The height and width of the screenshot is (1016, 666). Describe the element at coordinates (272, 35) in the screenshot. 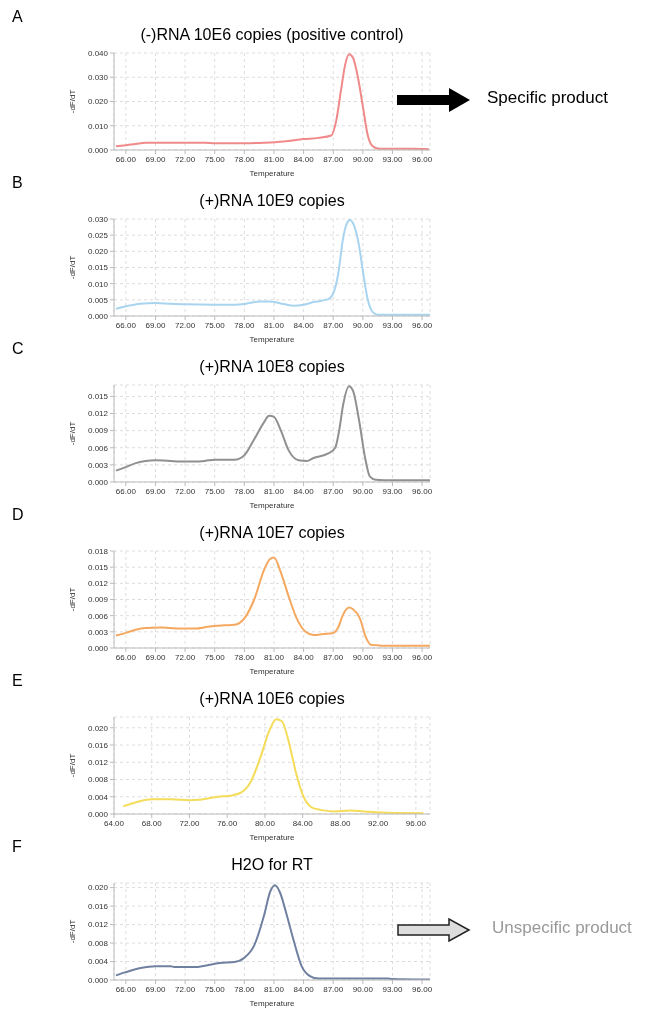

I see `chart-title: (-)RNA 10E6 copies (positive control)` at that location.